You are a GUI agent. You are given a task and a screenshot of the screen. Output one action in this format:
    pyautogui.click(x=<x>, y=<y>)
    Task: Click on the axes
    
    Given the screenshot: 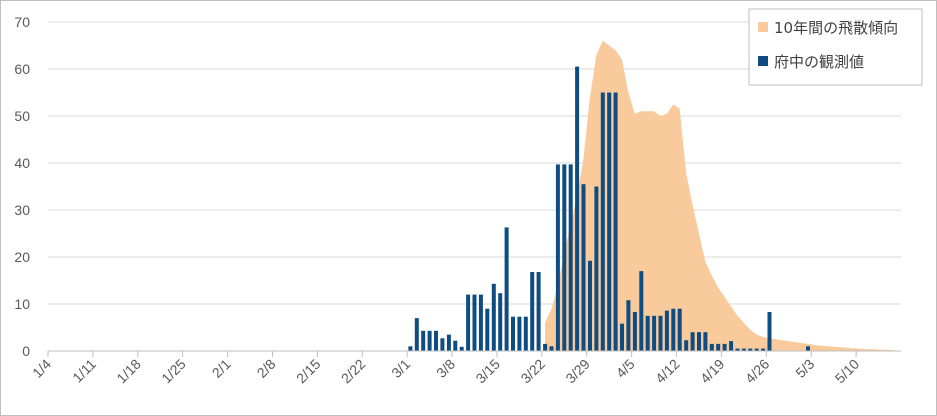 What is the action you would take?
    pyautogui.click(x=474, y=353)
    